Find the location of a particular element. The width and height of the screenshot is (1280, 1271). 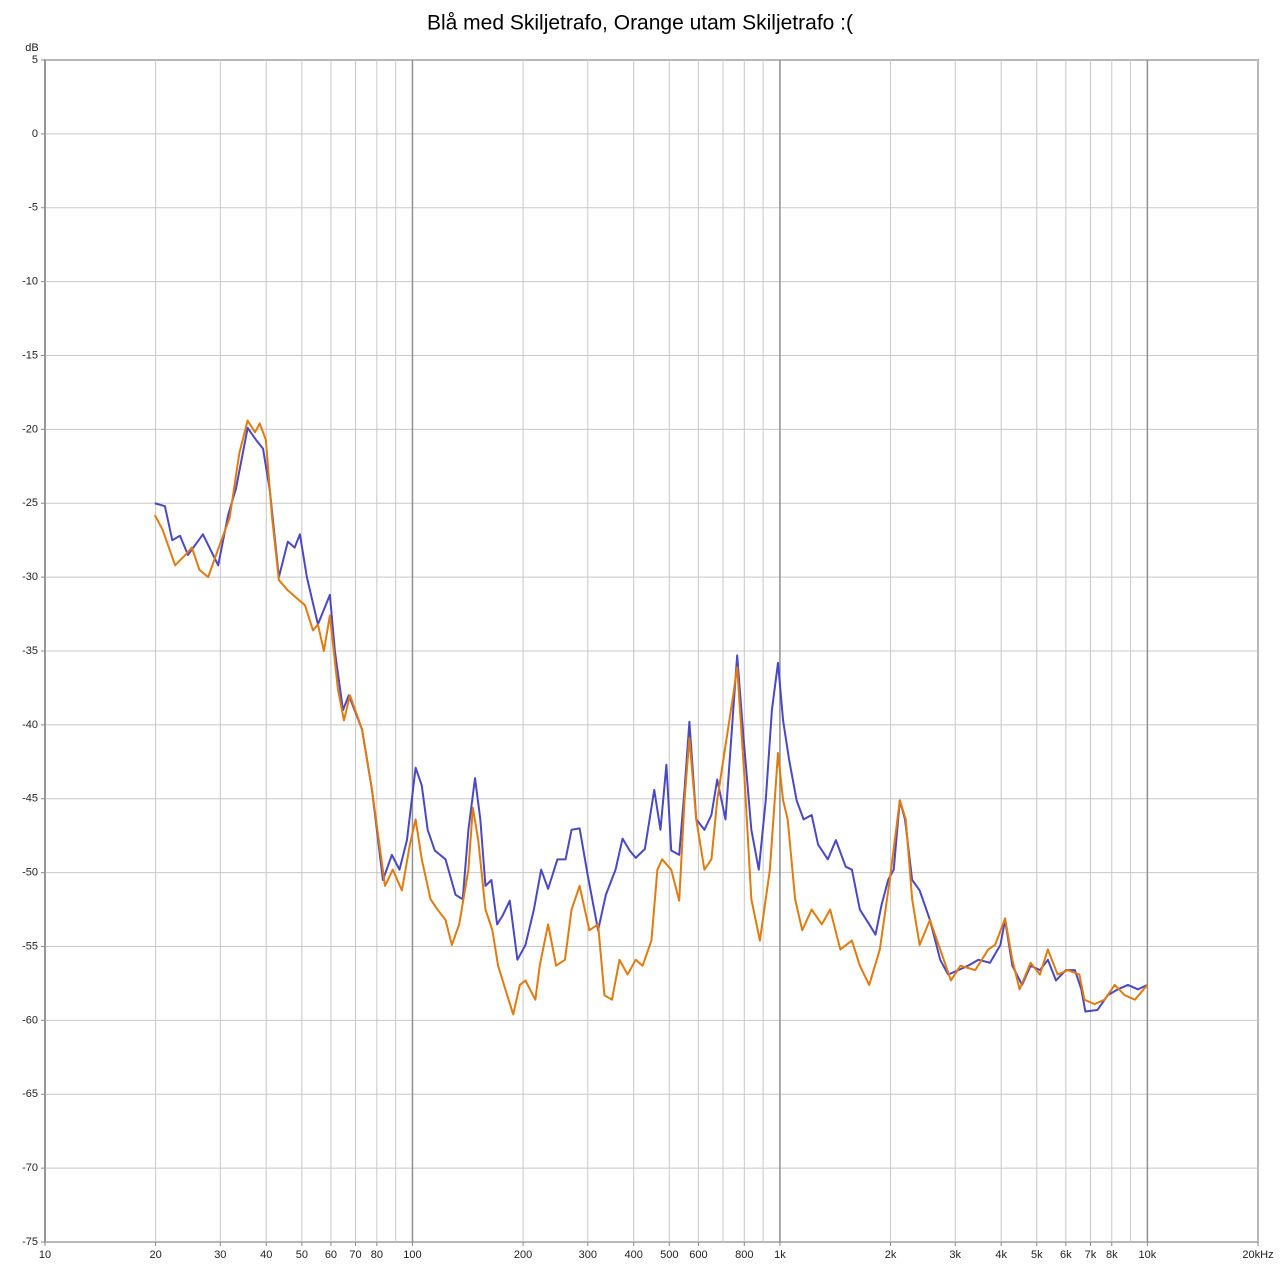

y-tick-label: -10 is located at coordinates (30, 282).